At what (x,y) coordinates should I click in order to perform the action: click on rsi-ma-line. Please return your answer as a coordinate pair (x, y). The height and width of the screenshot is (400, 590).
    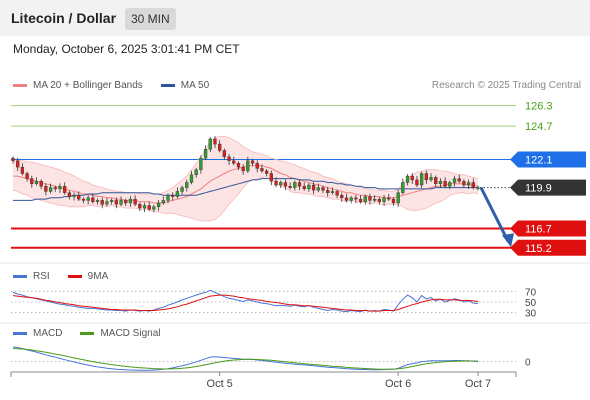
    Looking at the image, I should click on (245, 303).